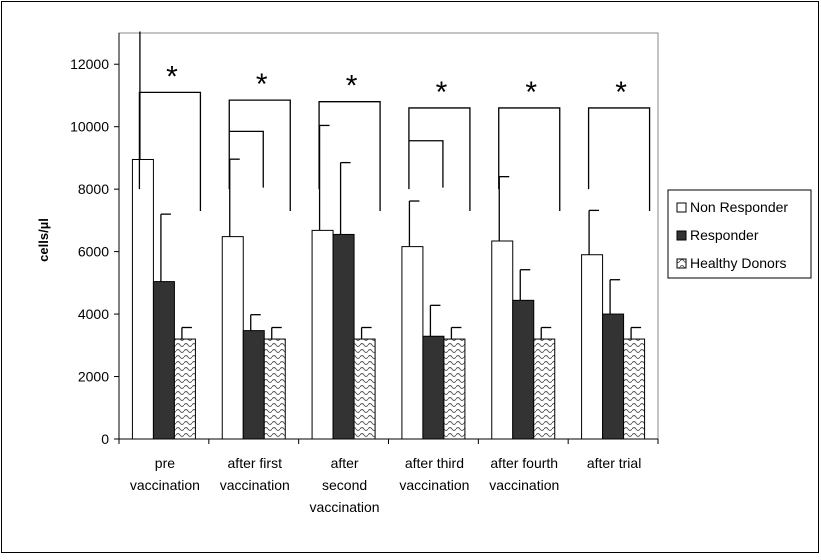 Image resolution: width=821 pixels, height=560 pixels. I want to click on legend-label: Responder, so click(724, 235).